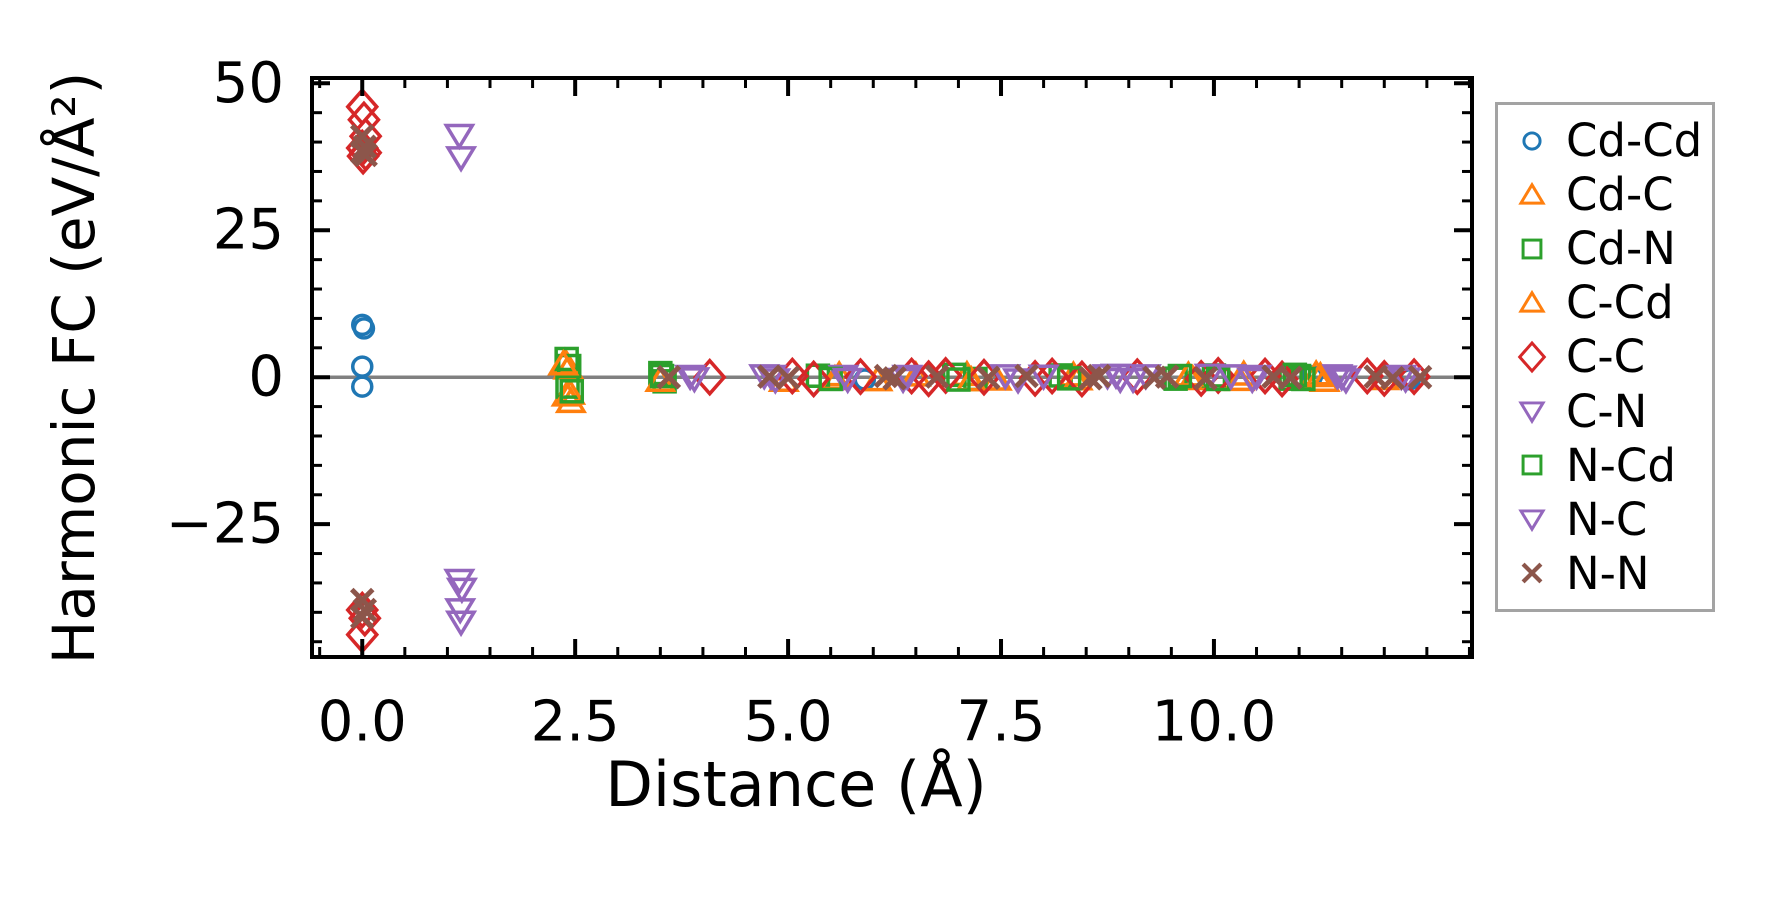 The width and height of the screenshot is (1772, 904). What do you see at coordinates (266, 377) in the screenshot?
I see `y-tick-label: 0` at bounding box center [266, 377].